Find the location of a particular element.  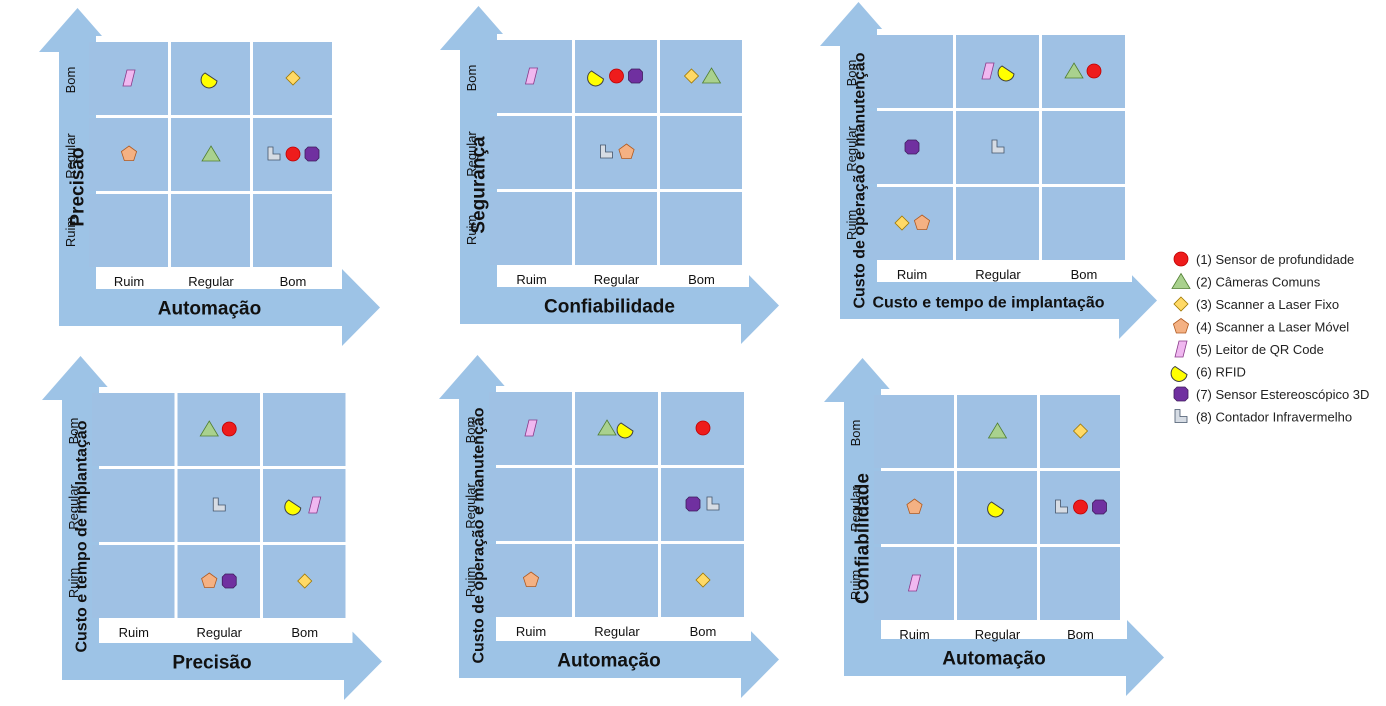

legend-item: (3) Scanner a Laser Fixo is located at coordinates (1256, 304).